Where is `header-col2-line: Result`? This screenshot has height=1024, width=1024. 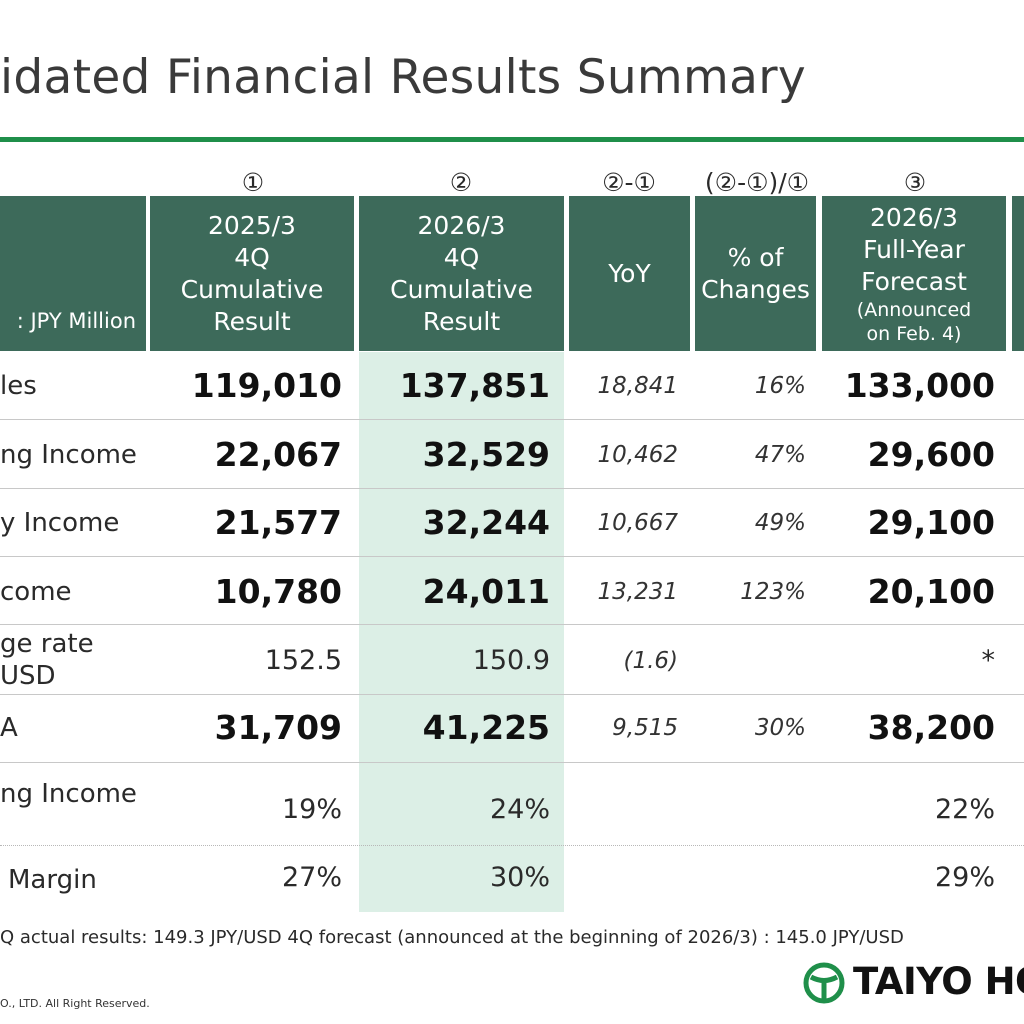 header-col2-line: Result is located at coordinates (461, 321).